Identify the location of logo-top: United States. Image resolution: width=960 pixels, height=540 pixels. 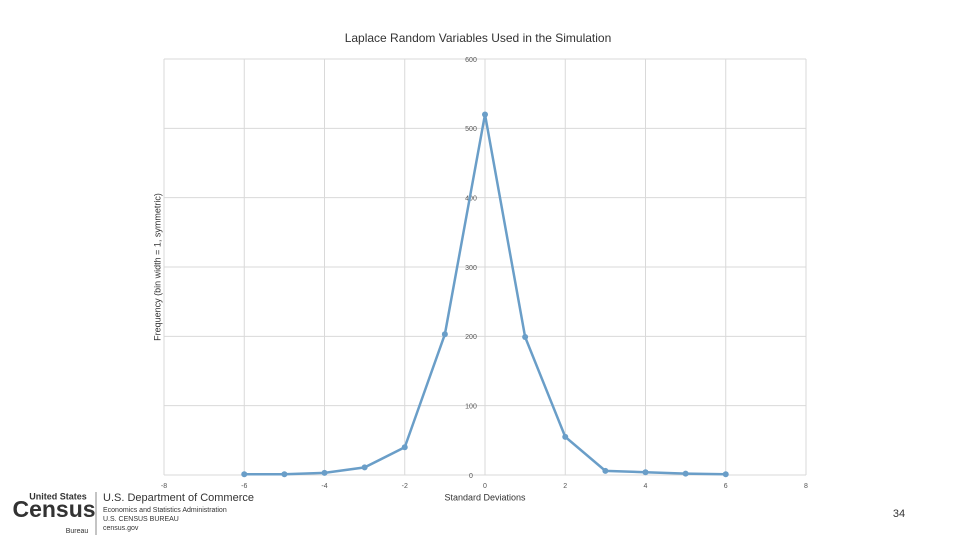
(58, 496).